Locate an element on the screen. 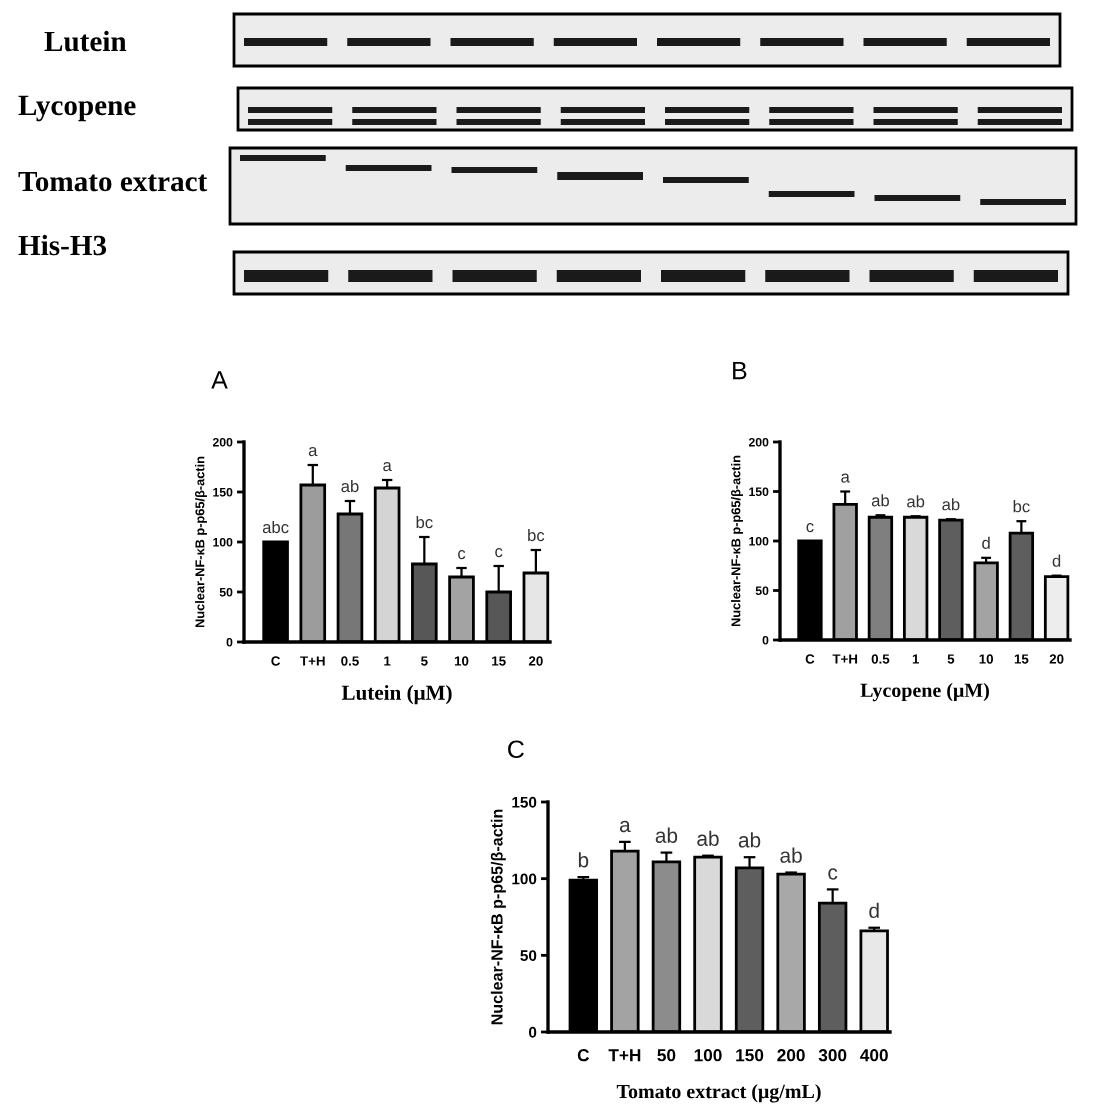  chart-title: C is located at coordinates (516, 749).